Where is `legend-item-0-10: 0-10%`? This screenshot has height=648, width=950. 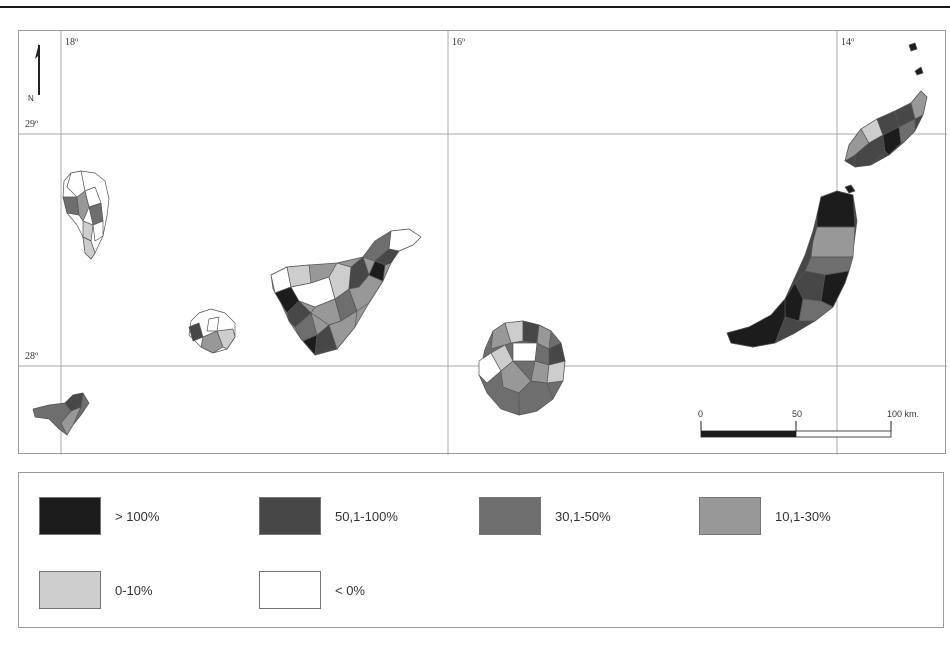 legend-item-0-10: 0-10% is located at coordinates (96, 590).